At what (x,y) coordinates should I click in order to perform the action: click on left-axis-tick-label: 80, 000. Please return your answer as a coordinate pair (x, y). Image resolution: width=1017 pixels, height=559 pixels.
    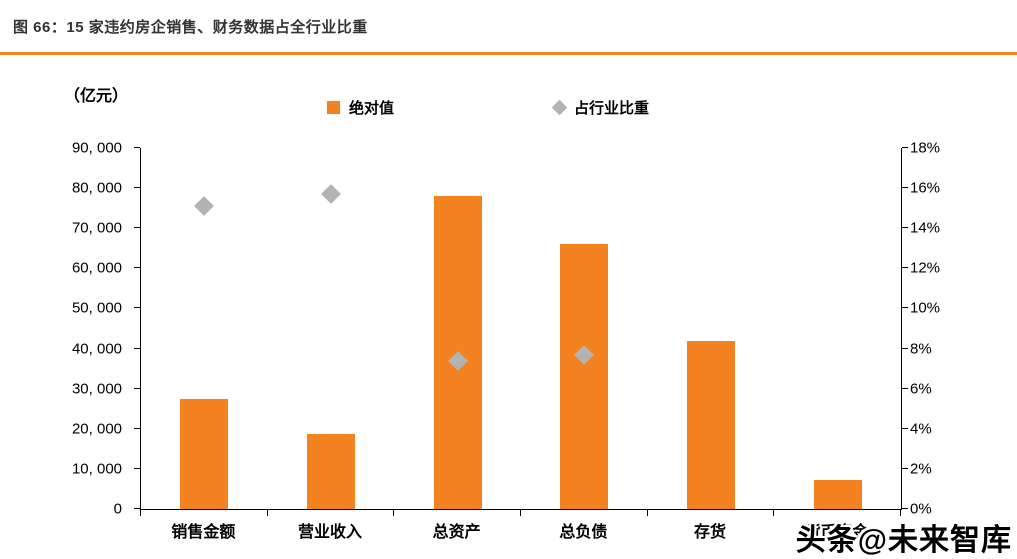
    Looking at the image, I should click on (96, 188).